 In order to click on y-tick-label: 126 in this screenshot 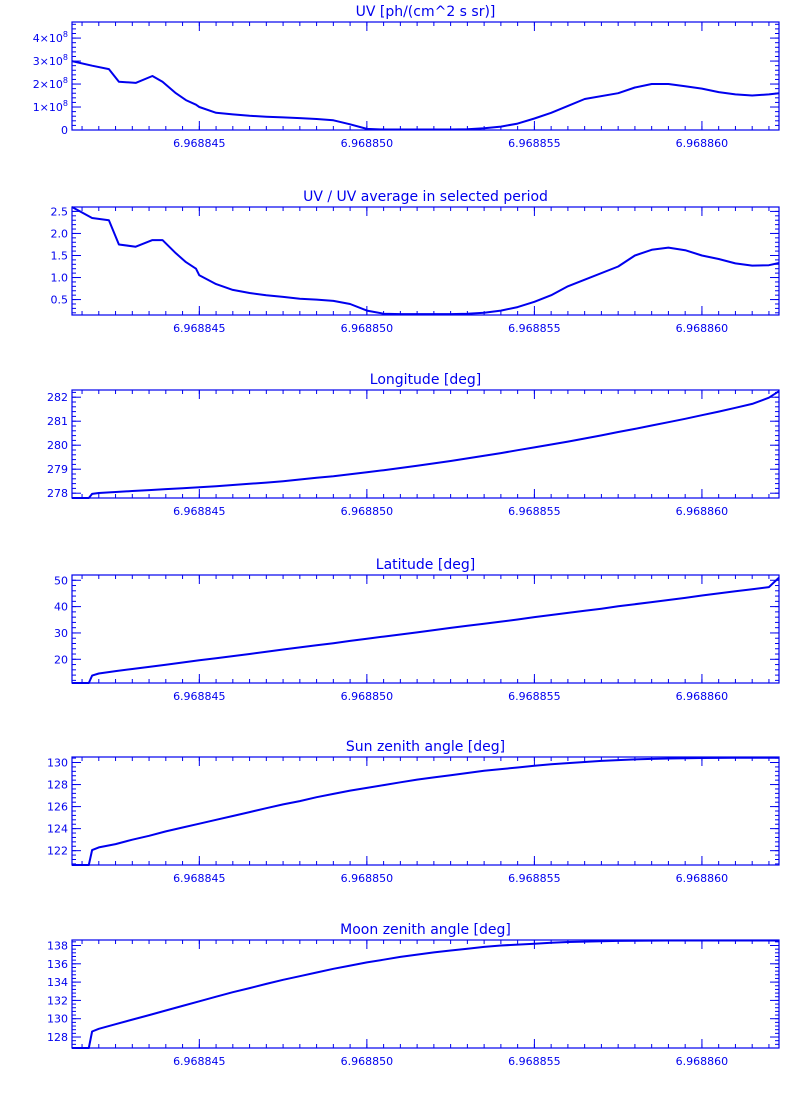, I will do `click(57, 807)`.